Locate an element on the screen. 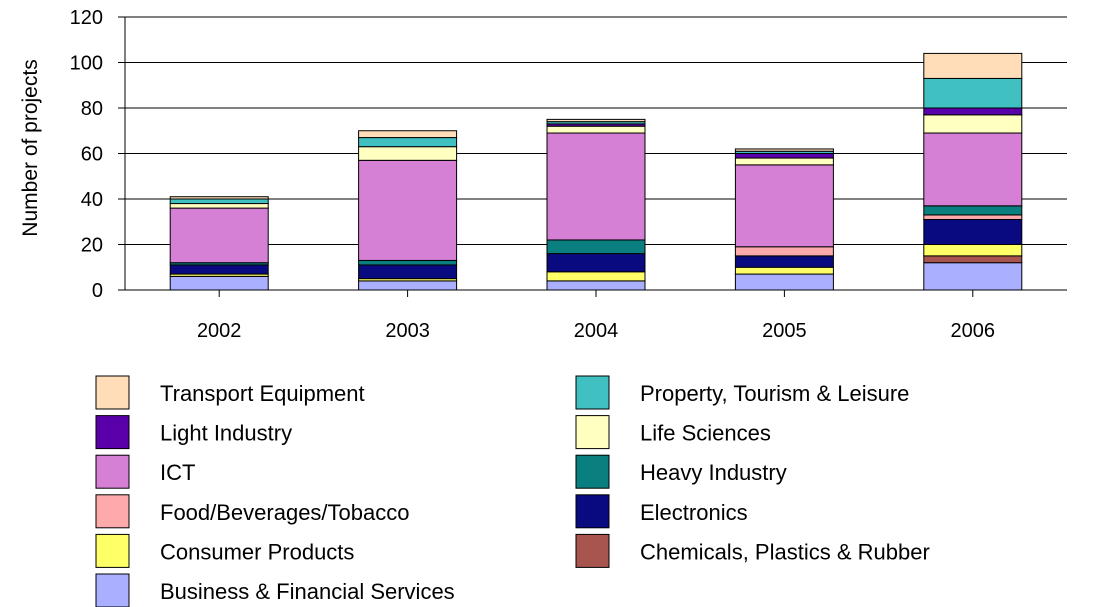  legend-swatch-light-industry is located at coordinates (112, 432).